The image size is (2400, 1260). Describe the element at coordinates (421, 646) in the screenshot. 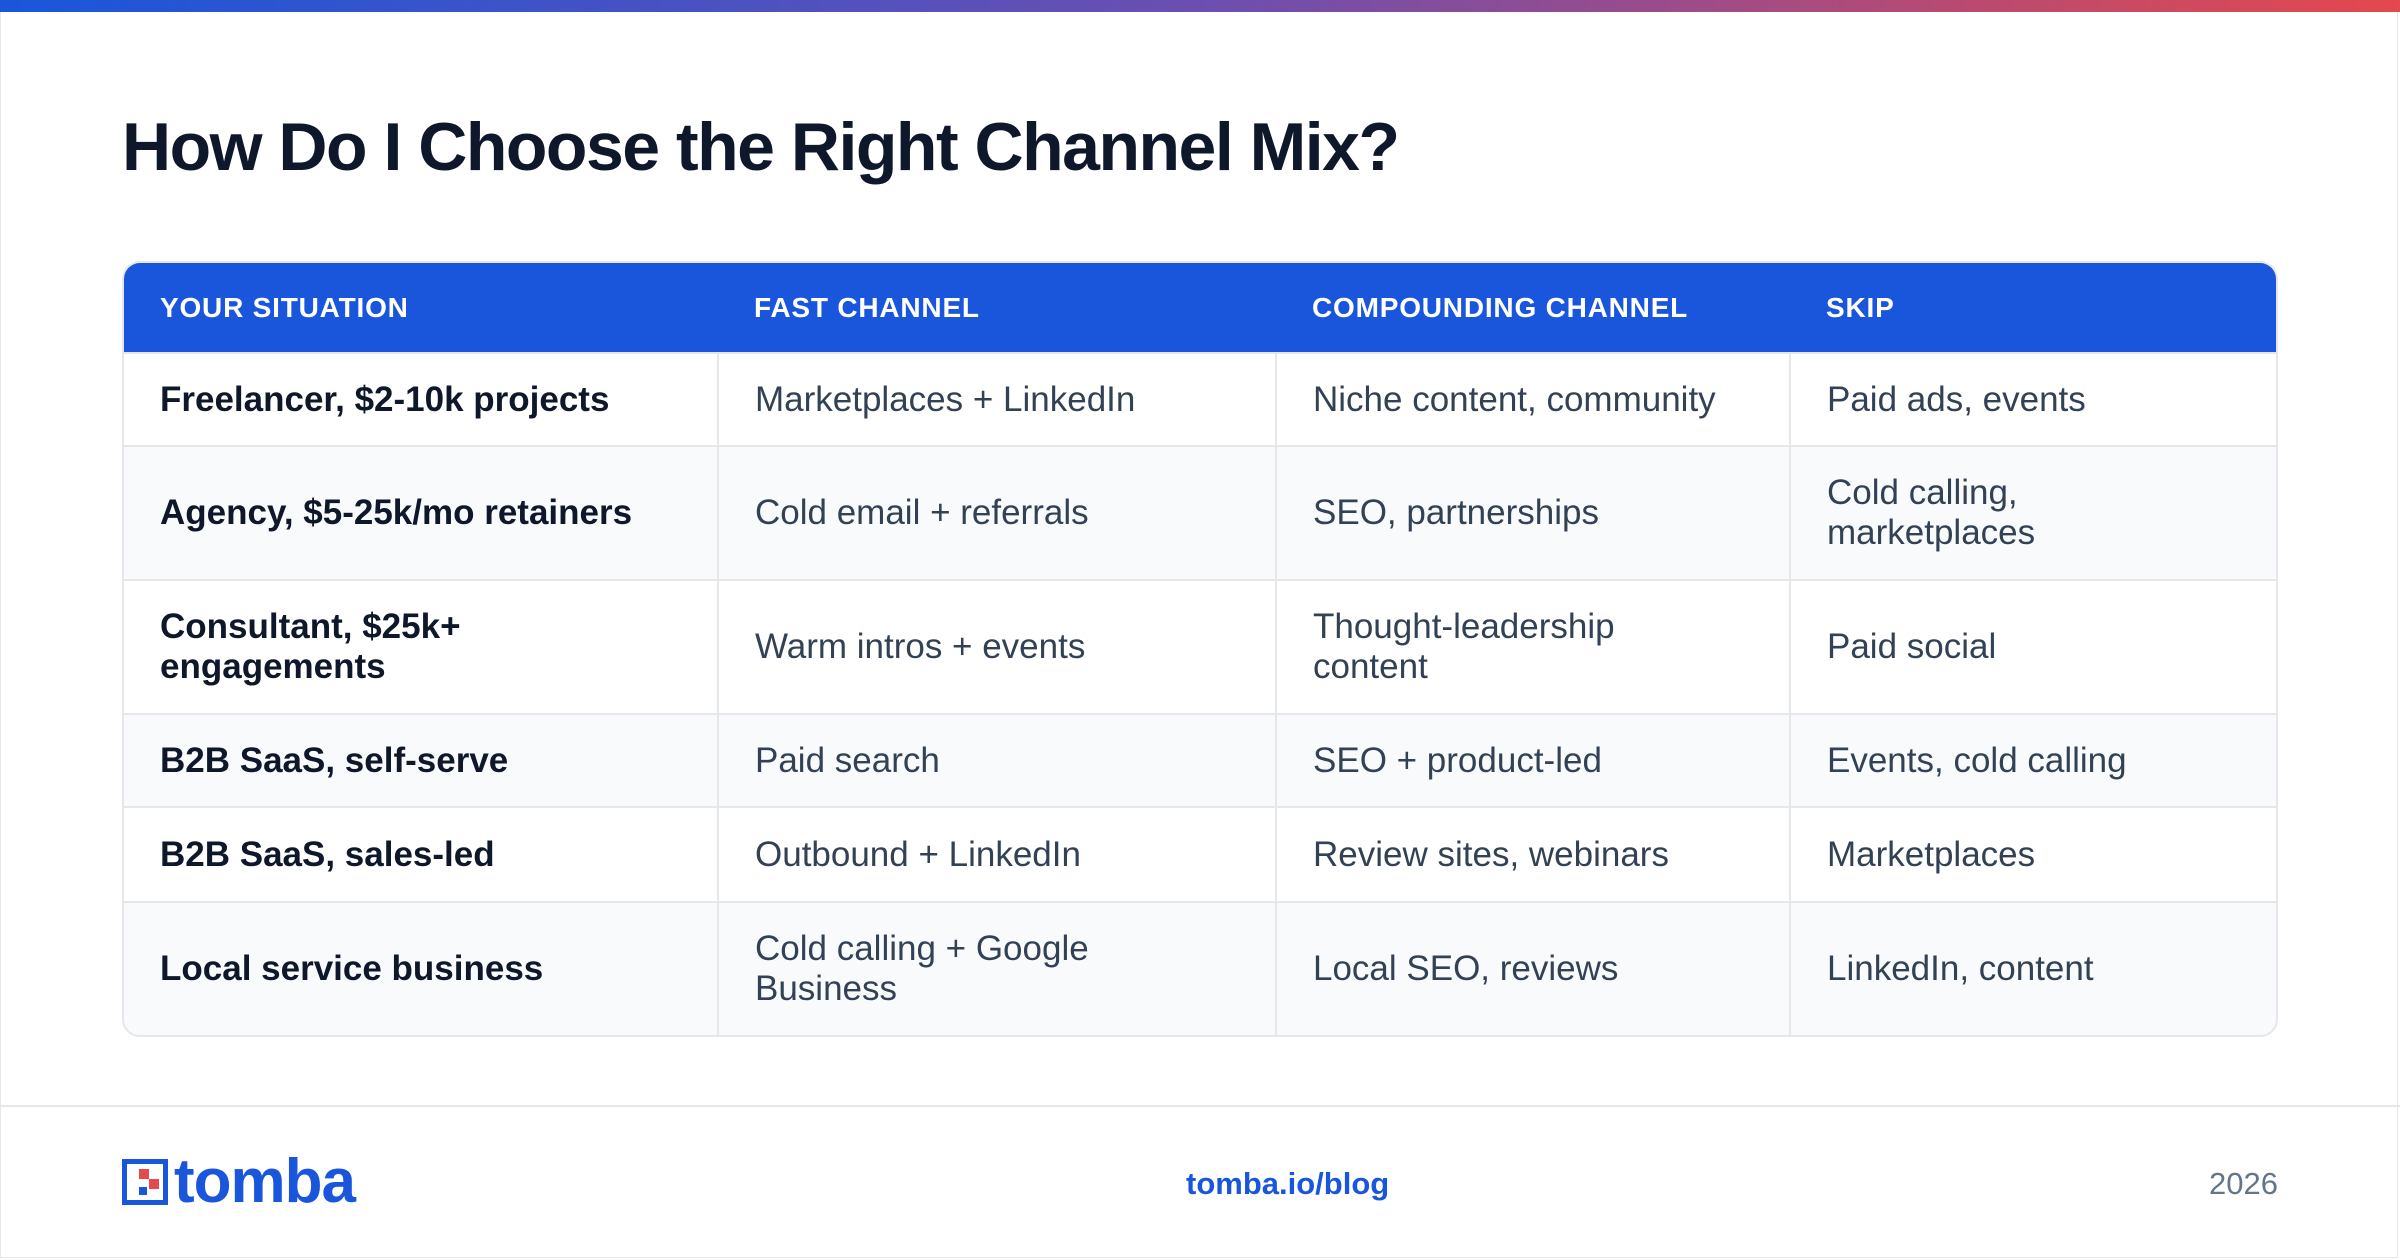

I see `situation-cell: Consultant, $25k+ engagements` at that location.